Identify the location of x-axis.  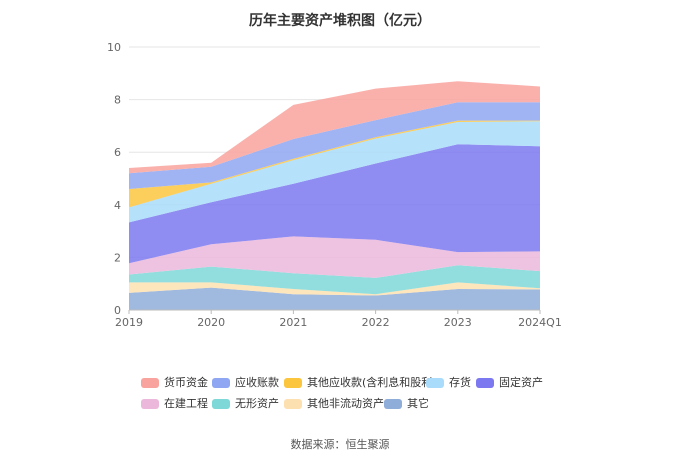
(334, 311).